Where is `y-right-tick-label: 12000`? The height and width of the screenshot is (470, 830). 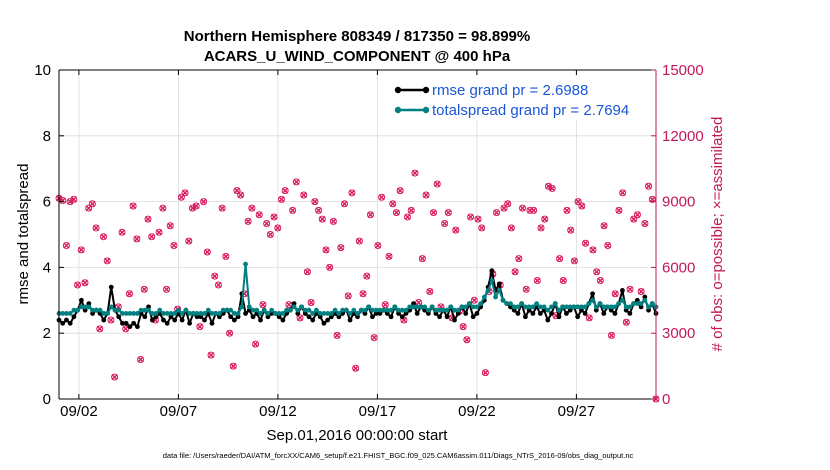
y-right-tick-label: 12000 is located at coordinates (683, 136).